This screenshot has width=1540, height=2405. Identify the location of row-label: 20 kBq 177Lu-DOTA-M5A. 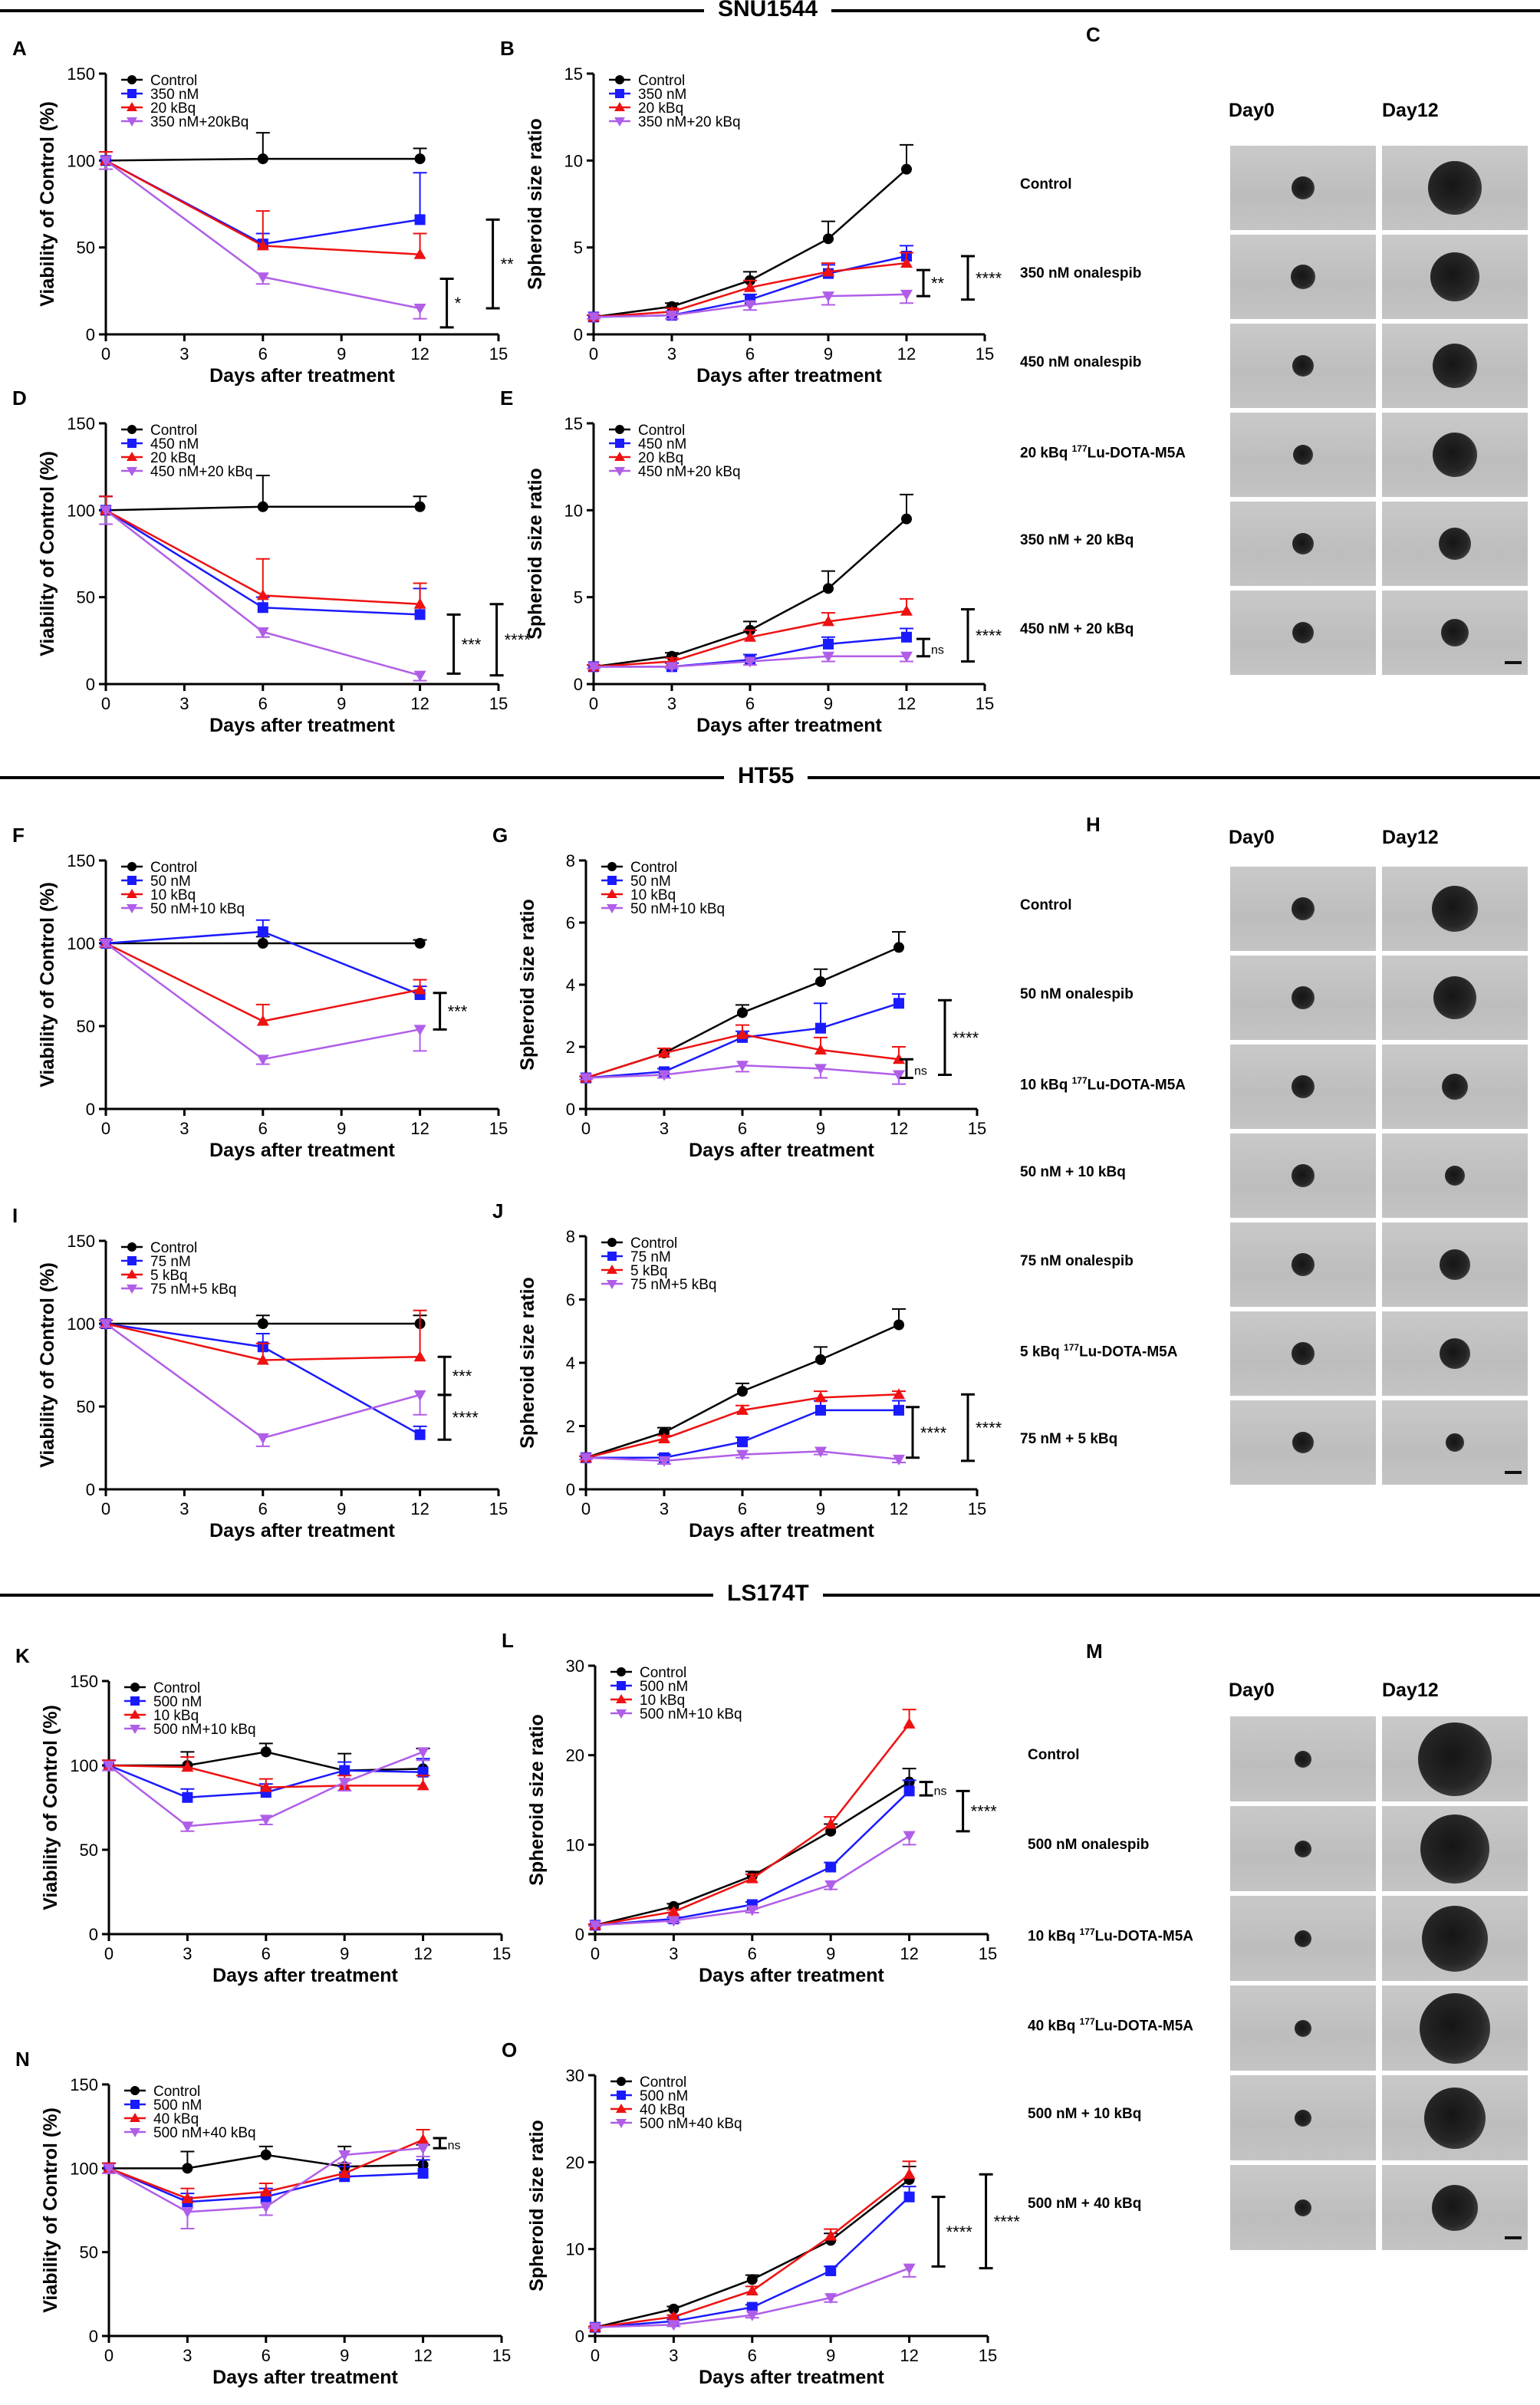
(1103, 453).